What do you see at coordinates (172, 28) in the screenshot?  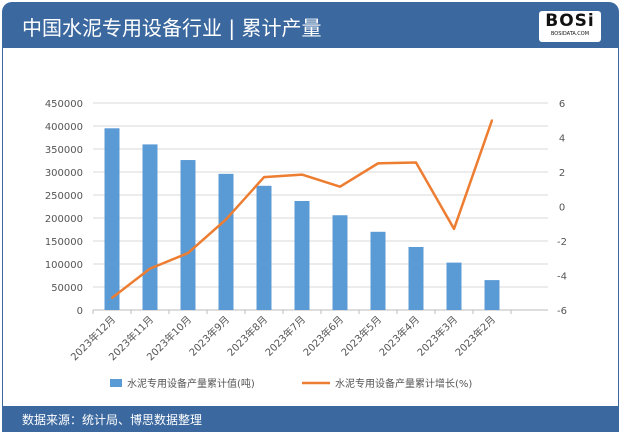 I see `page-title: 中国水泥专用设备行业 | 累计产量` at bounding box center [172, 28].